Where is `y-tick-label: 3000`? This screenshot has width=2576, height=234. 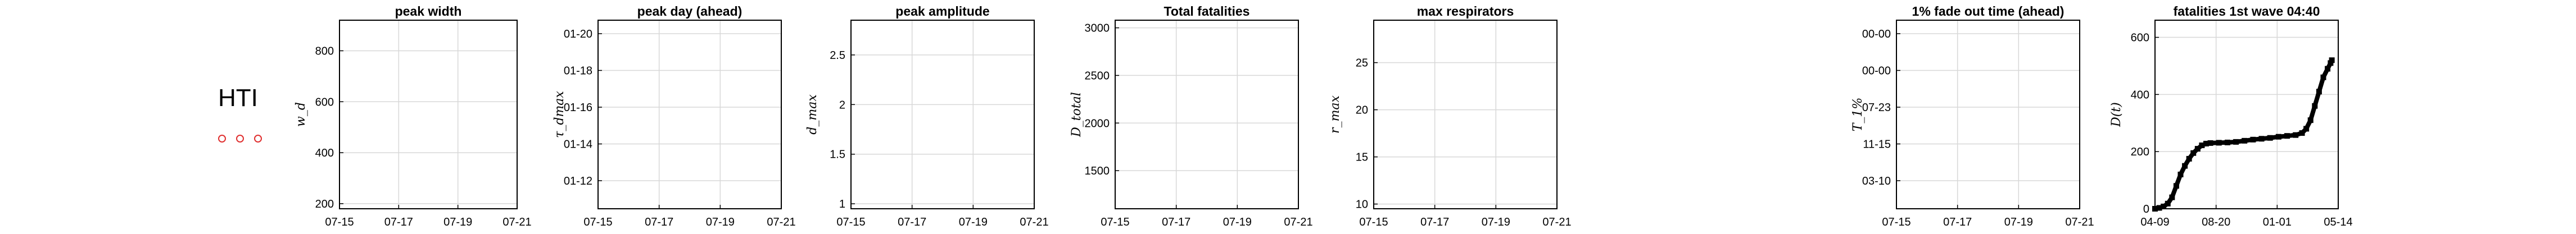
y-tick-label: 3000 is located at coordinates (1097, 28).